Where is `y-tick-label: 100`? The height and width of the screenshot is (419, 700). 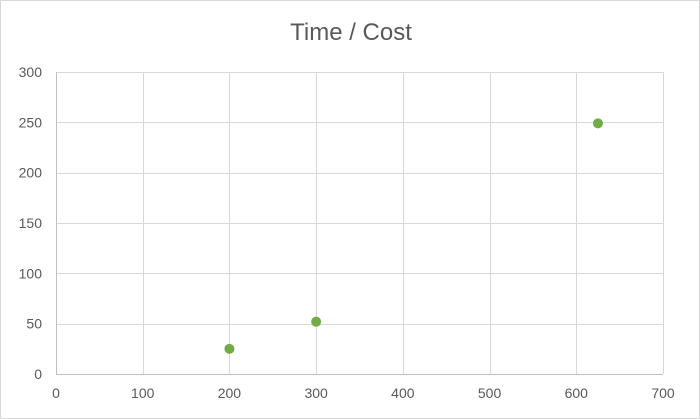 y-tick-label: 100 is located at coordinates (31, 273).